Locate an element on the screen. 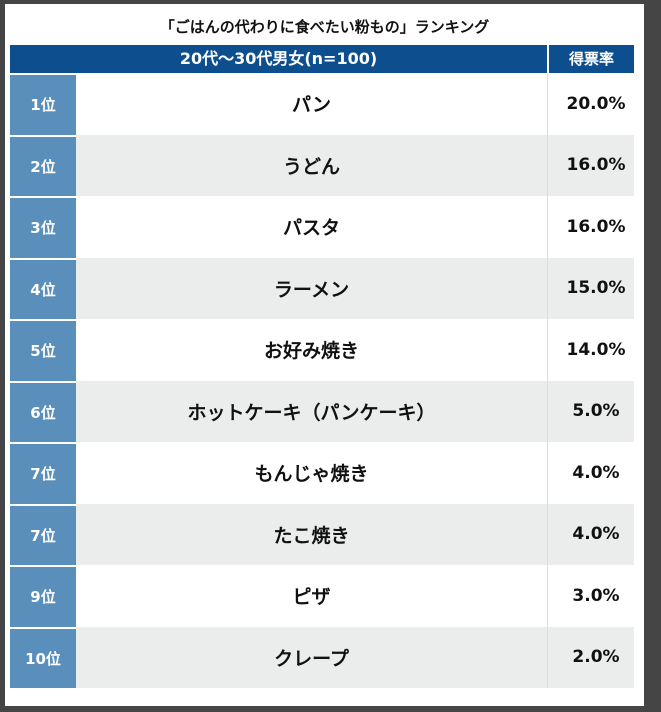 This screenshot has height=712, width=661. table-row: 3位 パスタ 16.0% is located at coordinates (322, 227).